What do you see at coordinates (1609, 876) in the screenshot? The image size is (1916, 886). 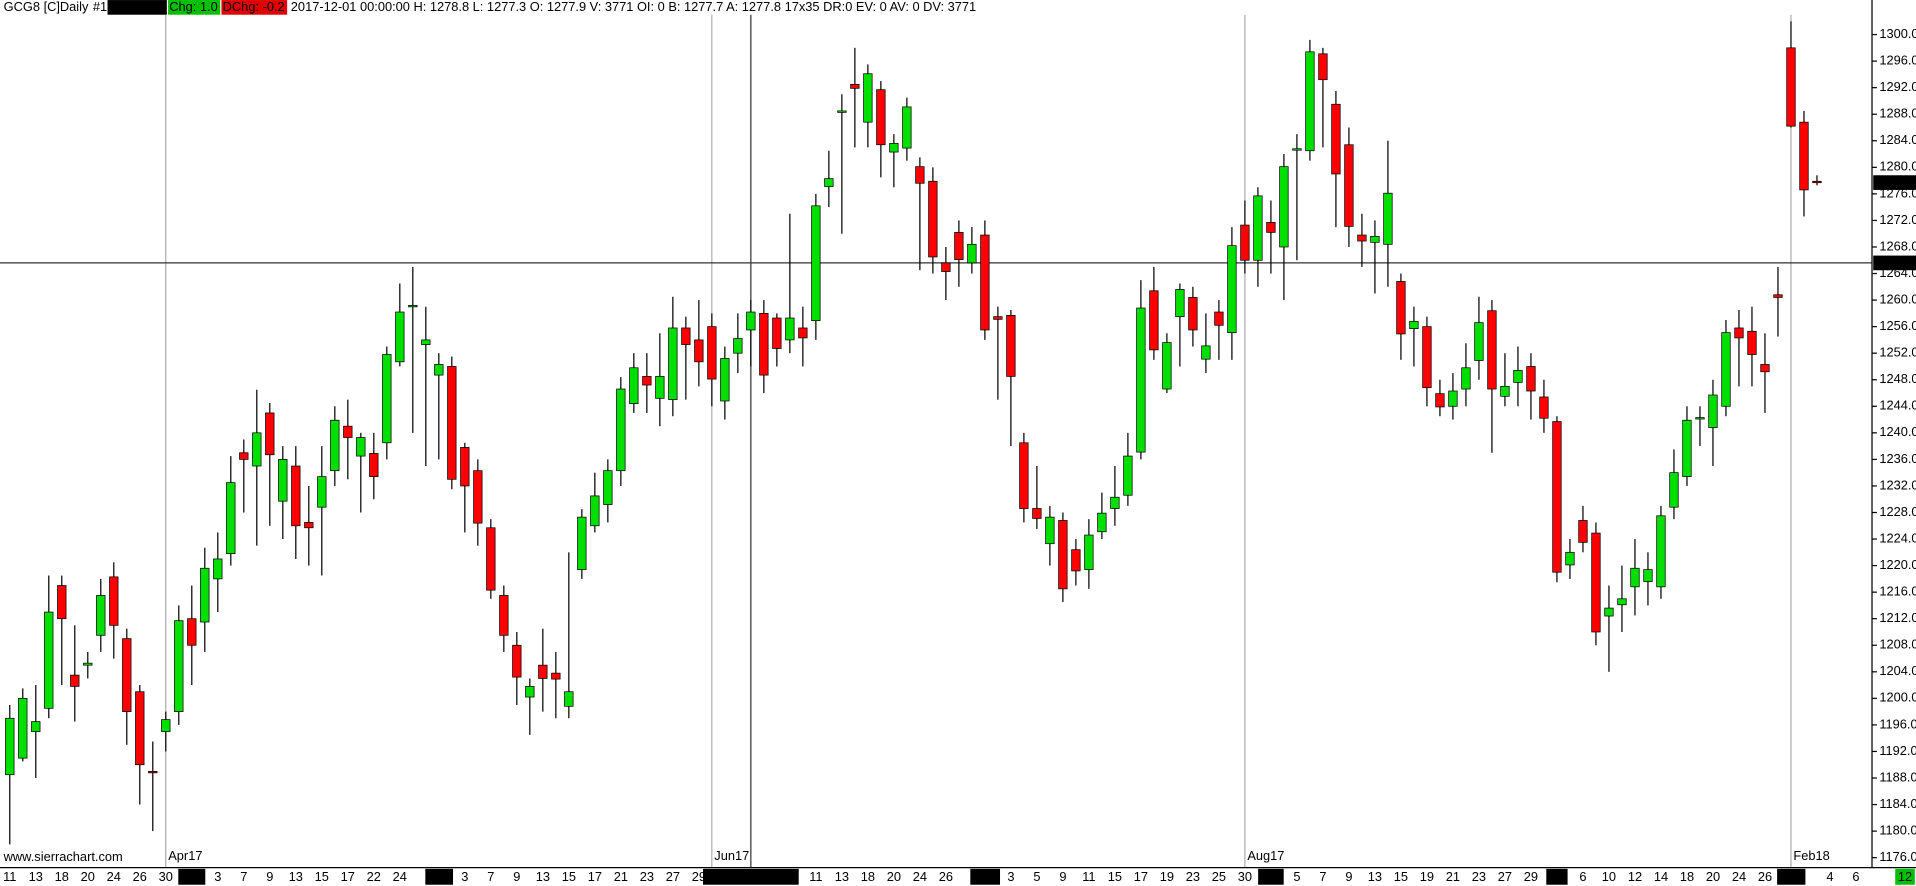 I see `x-tick-label: 10` at bounding box center [1609, 876].